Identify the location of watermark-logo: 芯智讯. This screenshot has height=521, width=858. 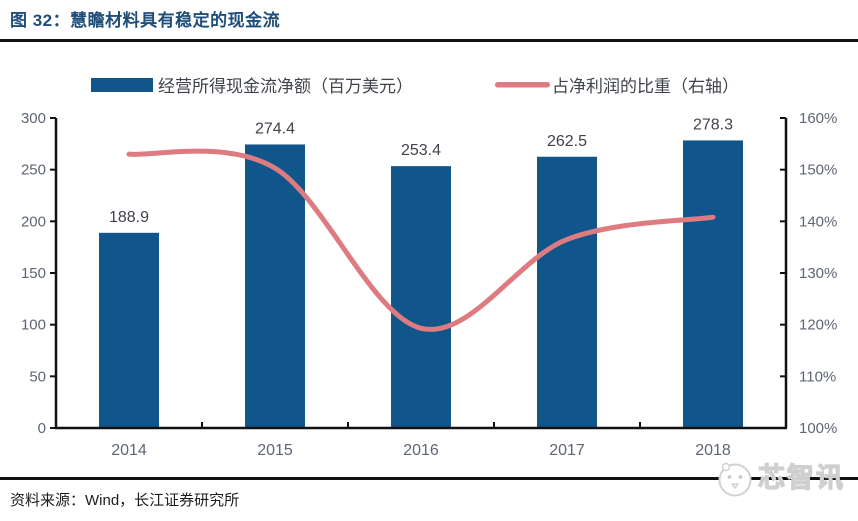
(785, 478).